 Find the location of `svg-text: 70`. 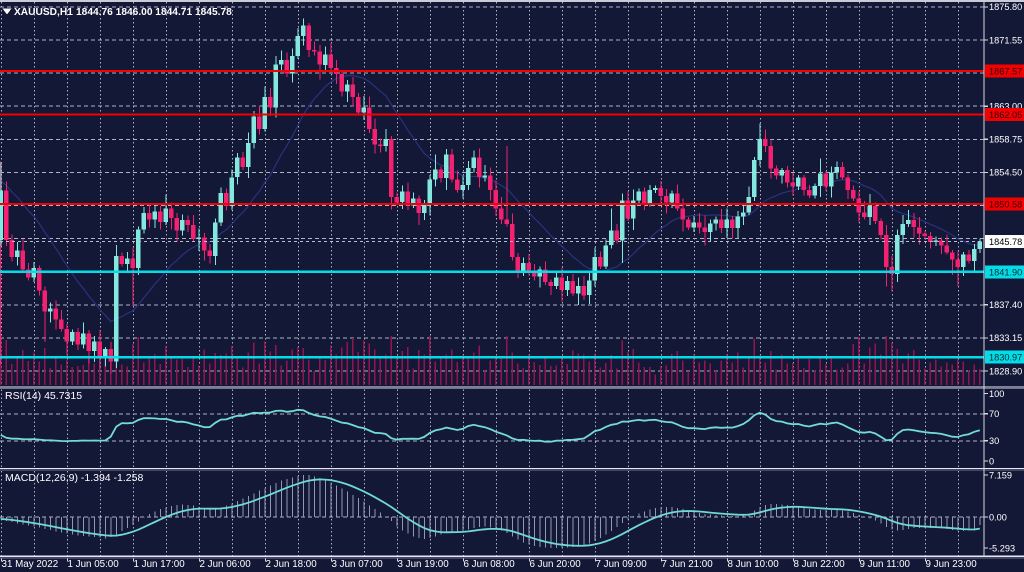

svg-text: 70 is located at coordinates (994, 414).